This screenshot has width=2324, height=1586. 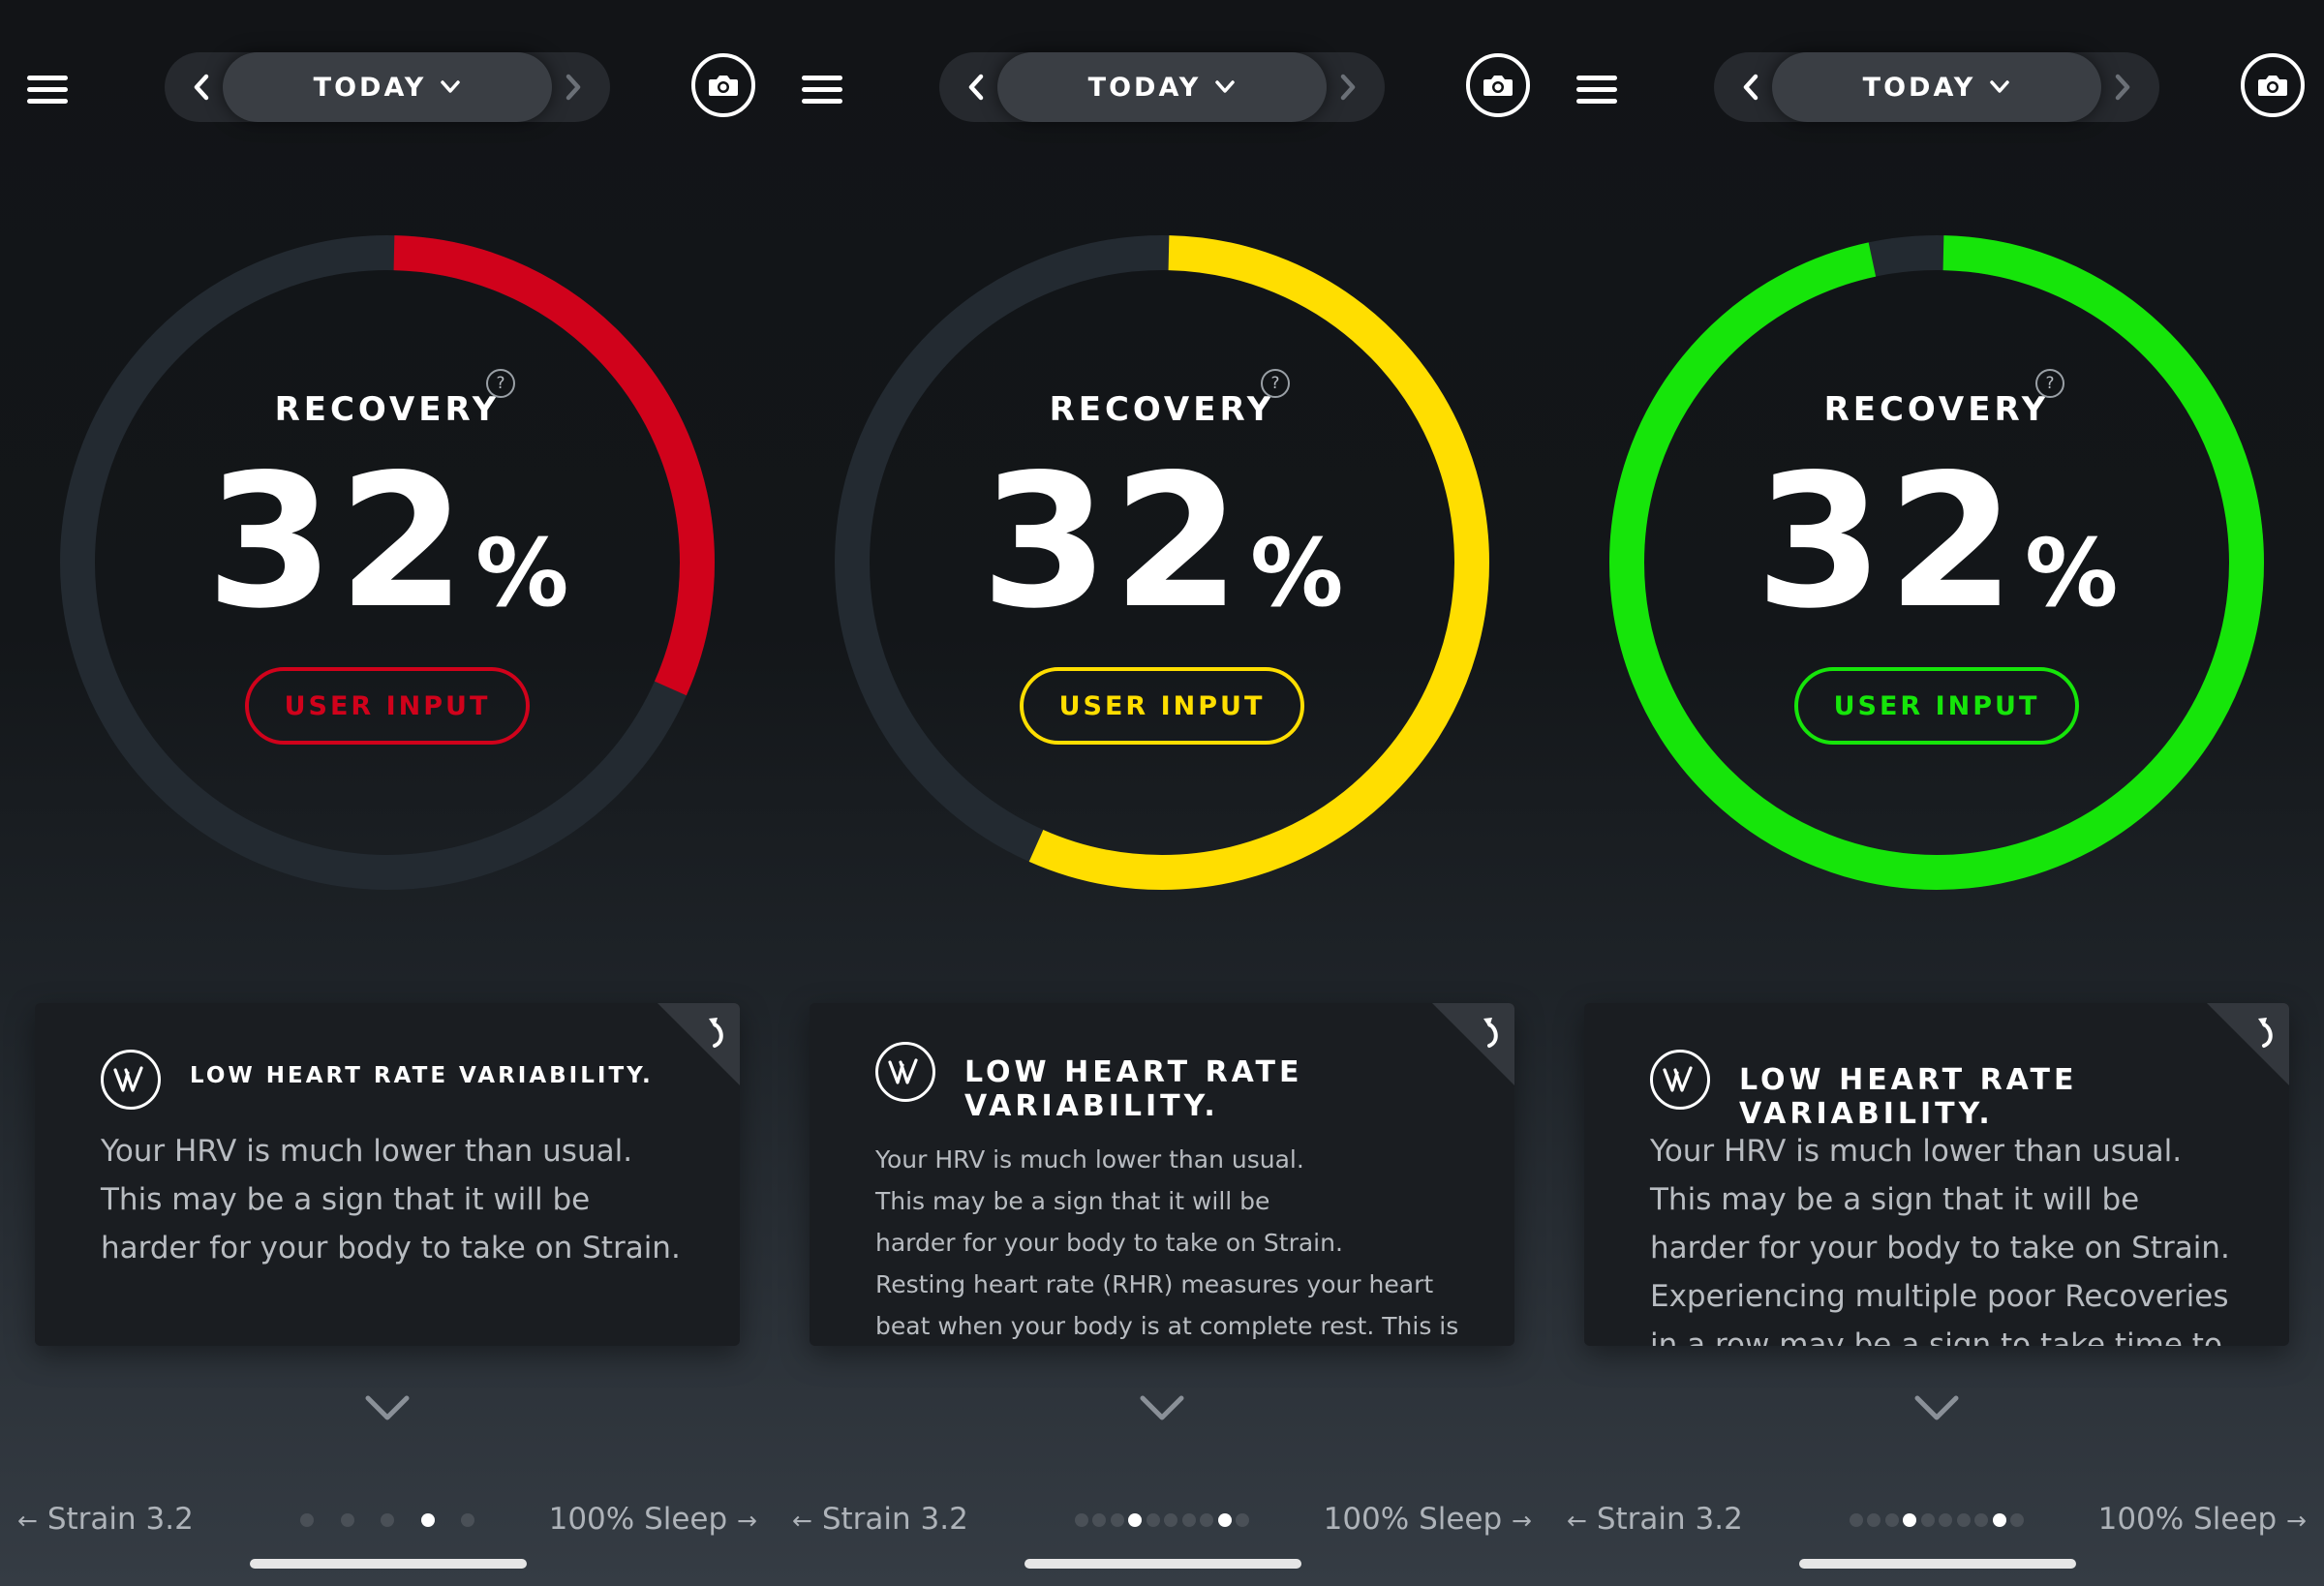 I want to click on date-label: TODAY, so click(x=1919, y=87).